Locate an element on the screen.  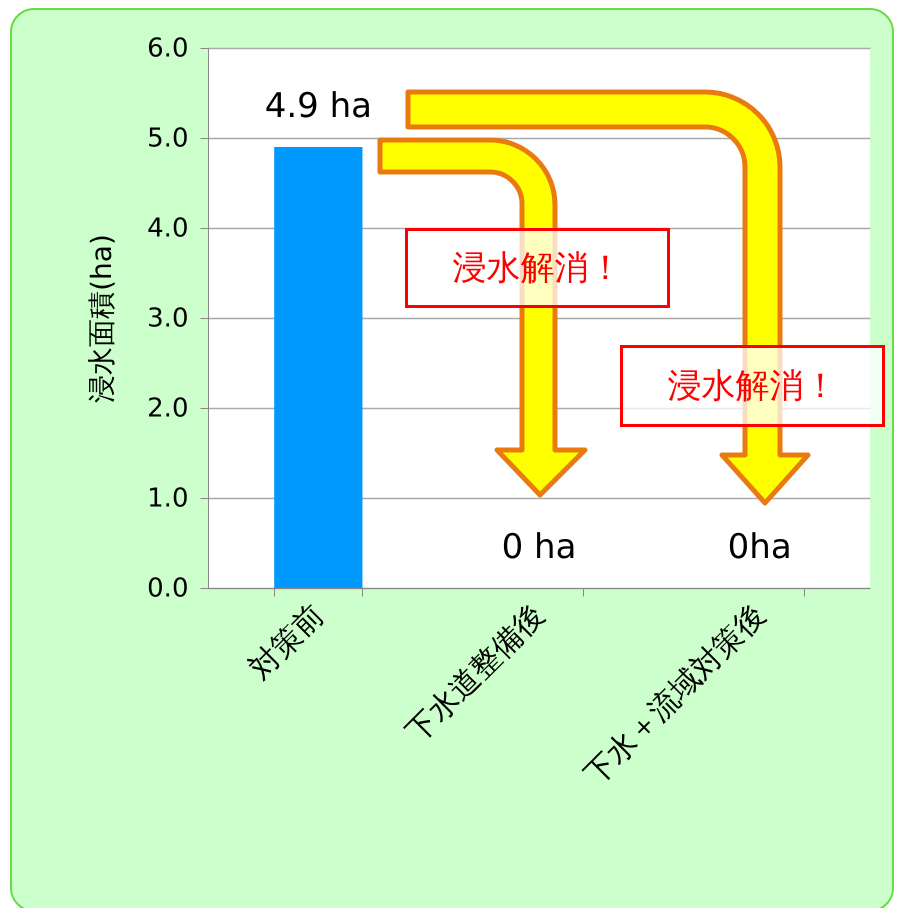
y-tick-label: 0.0 is located at coordinates (167, 589).